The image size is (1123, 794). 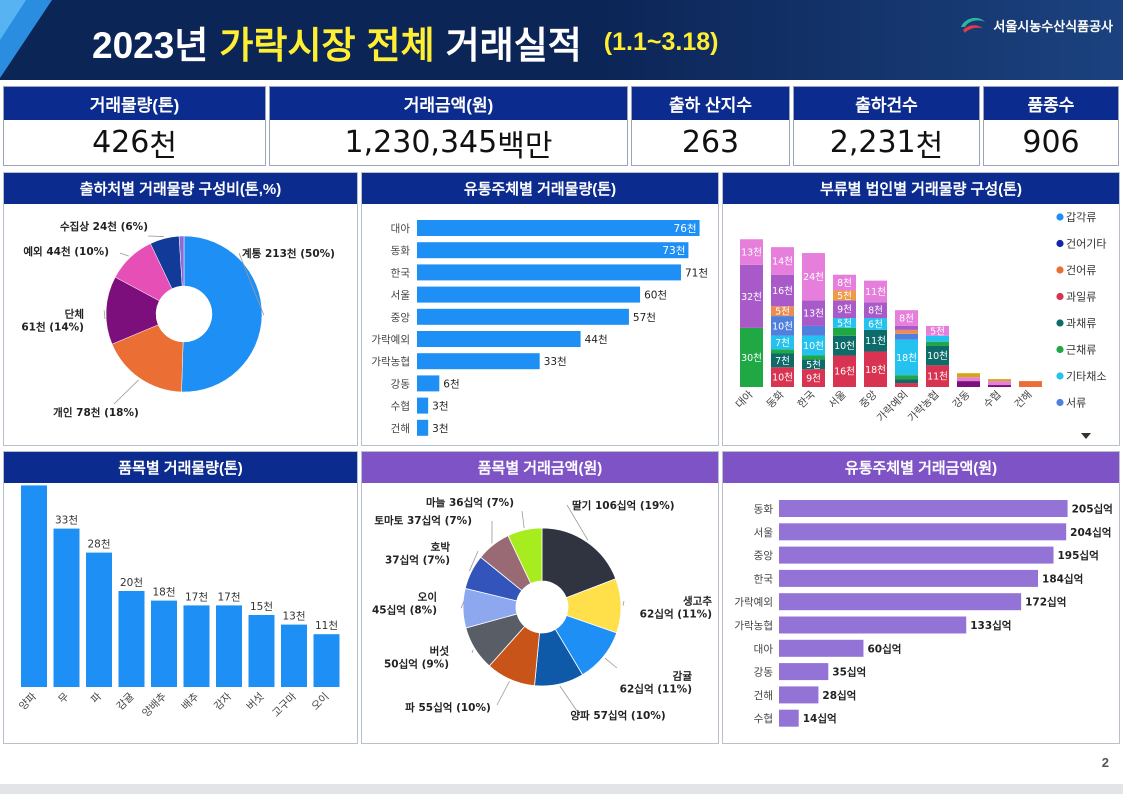 What do you see at coordinates (404, 610) in the screenshot?
I see `slice-label: 45십억 (8%)` at bounding box center [404, 610].